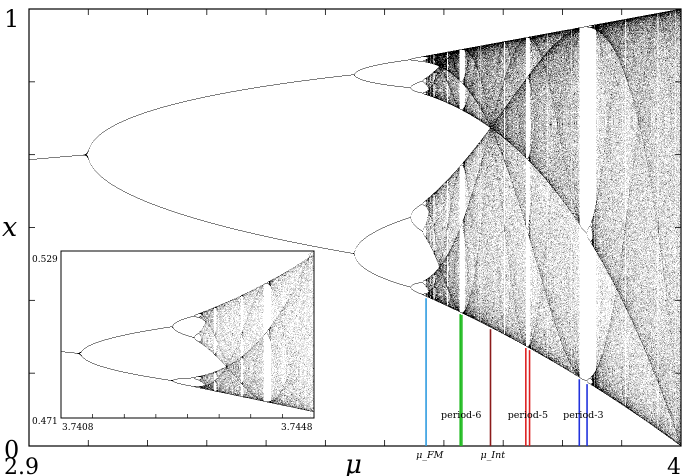  I want to click on x-tick-left: 2.9, so click(21, 465).